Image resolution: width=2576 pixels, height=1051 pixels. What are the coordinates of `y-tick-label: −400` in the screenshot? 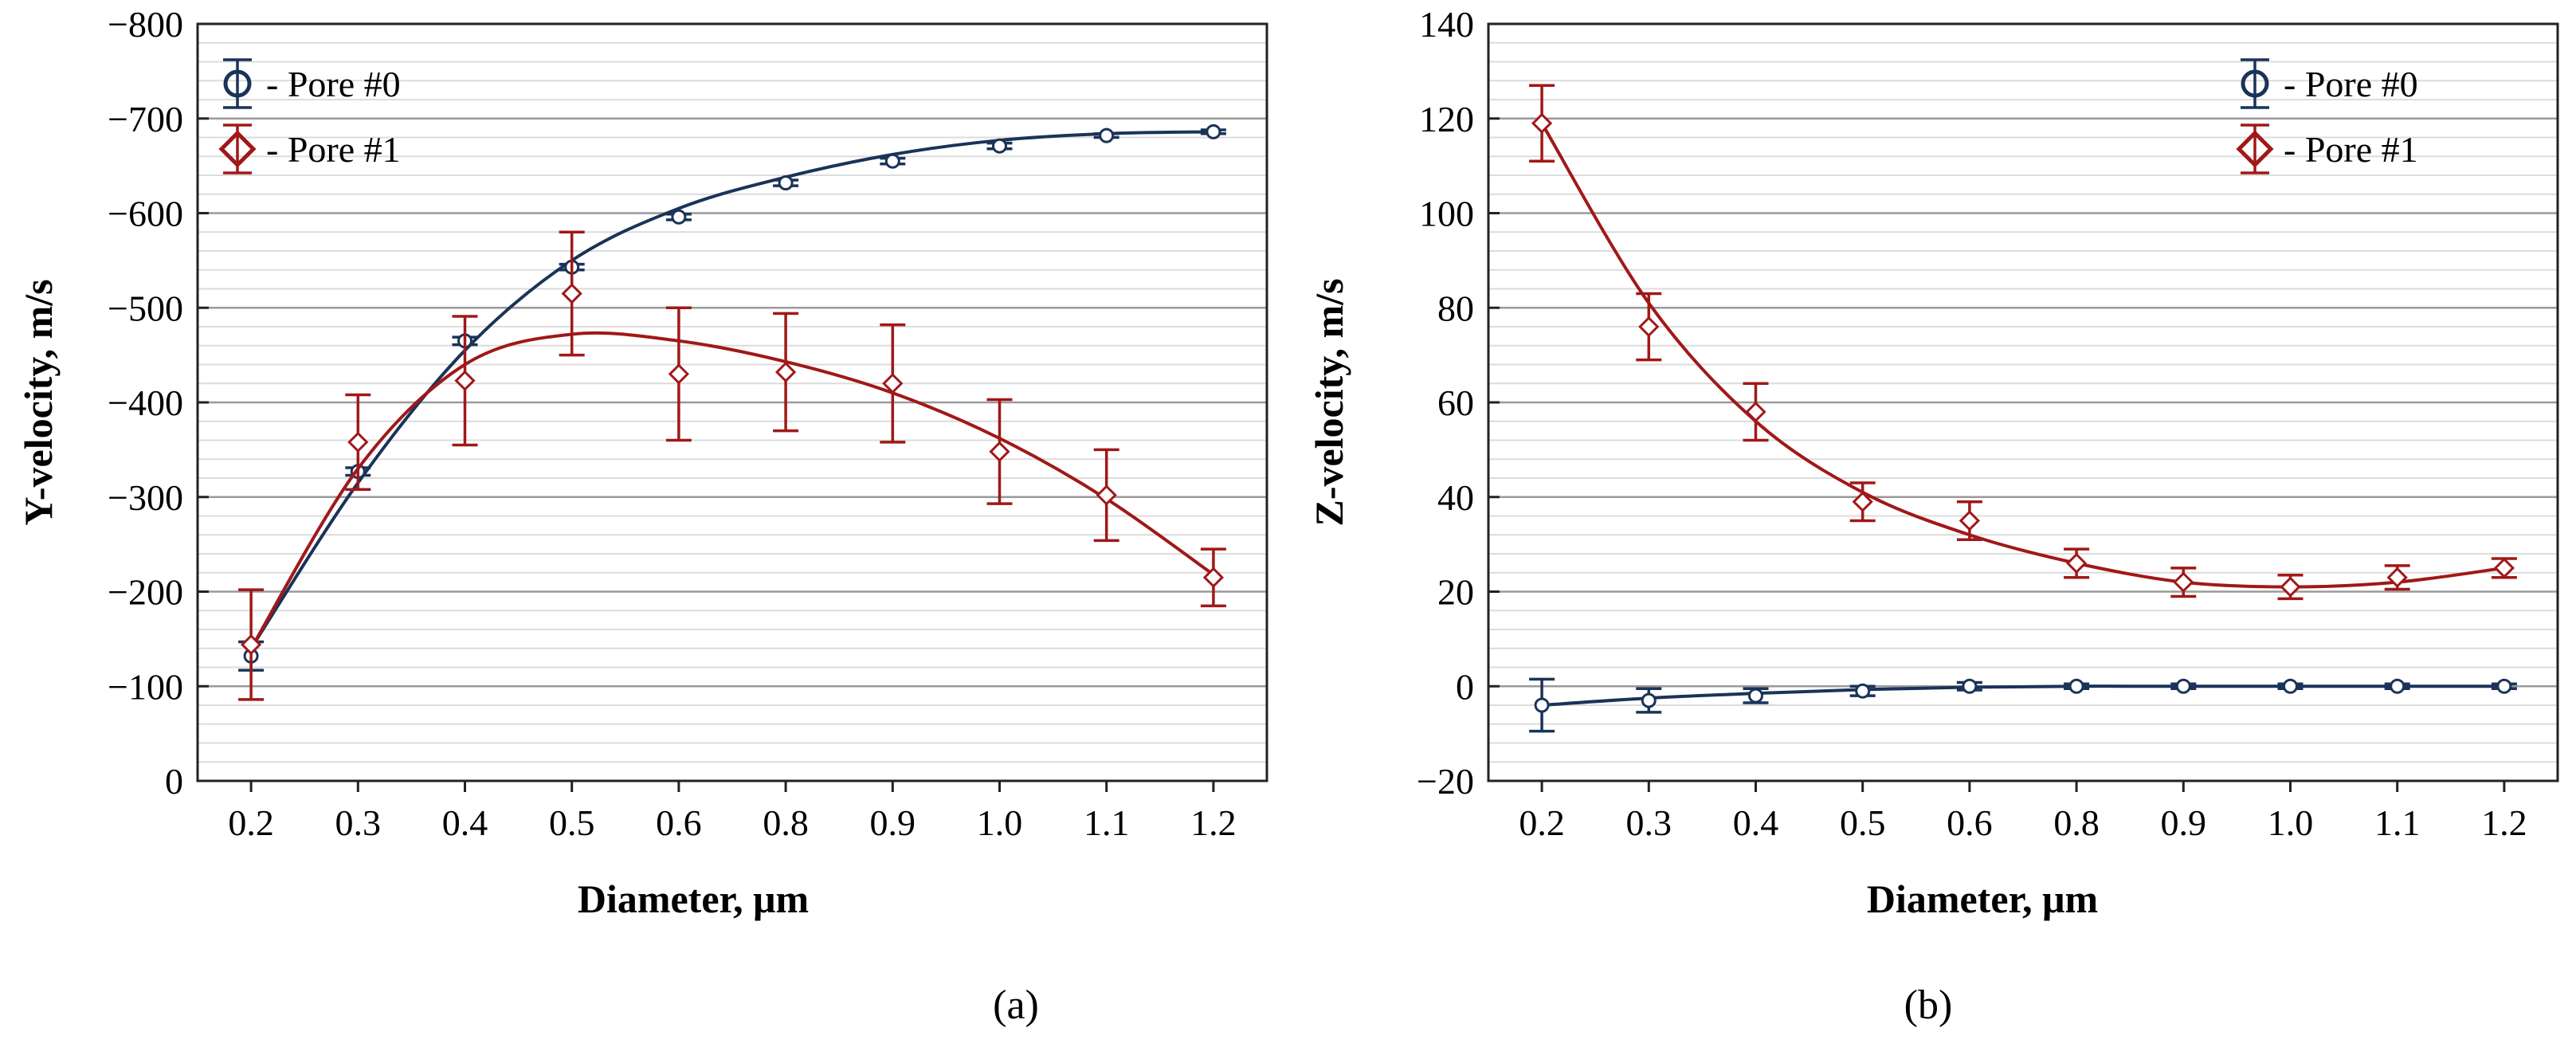 It's located at (145, 402).